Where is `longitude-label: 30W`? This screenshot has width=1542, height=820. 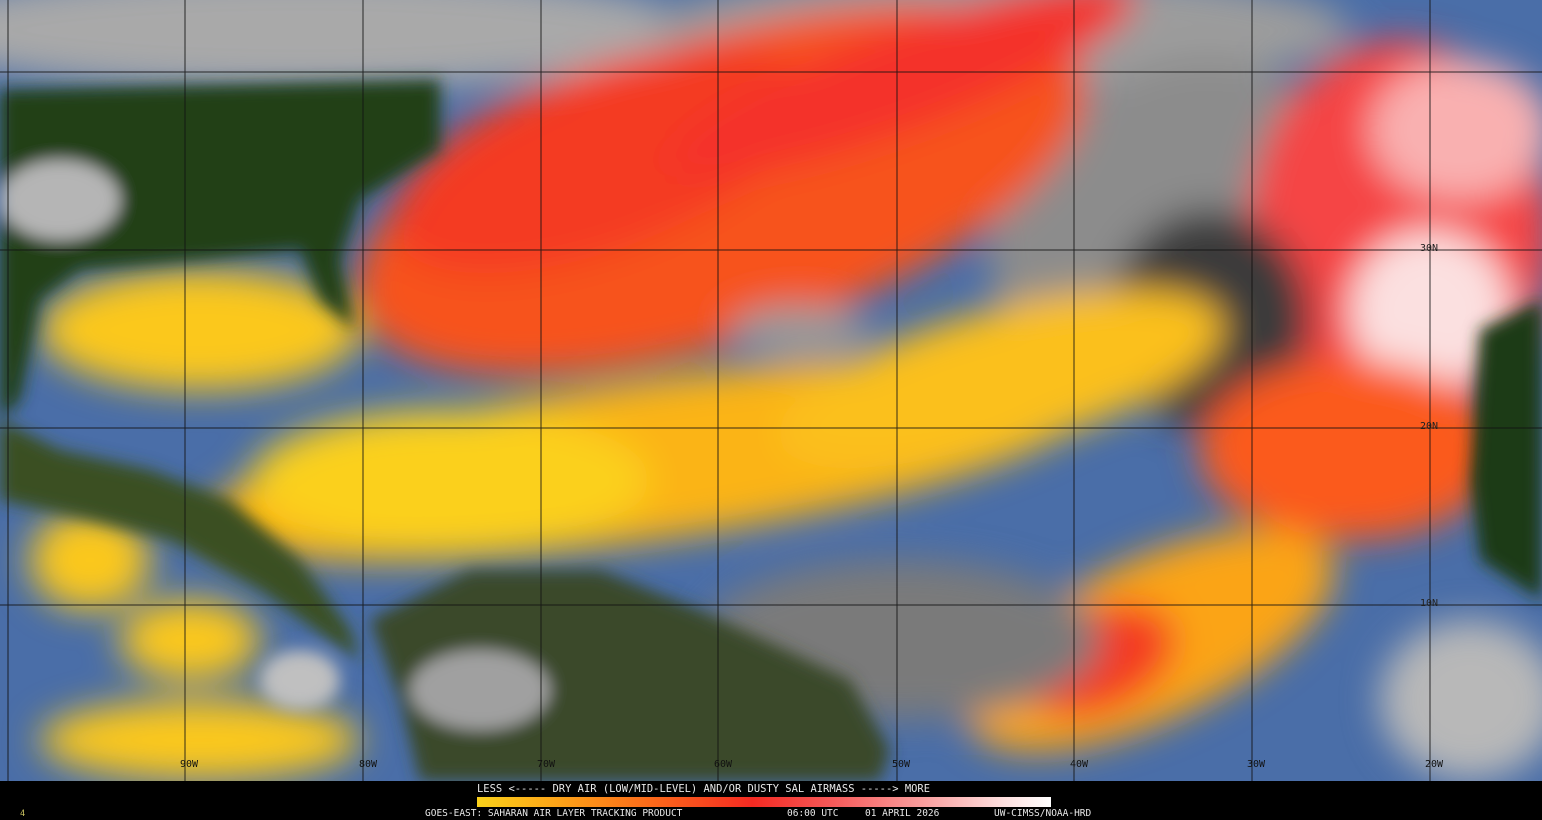
longitude-label: 30W is located at coordinates (1256, 764).